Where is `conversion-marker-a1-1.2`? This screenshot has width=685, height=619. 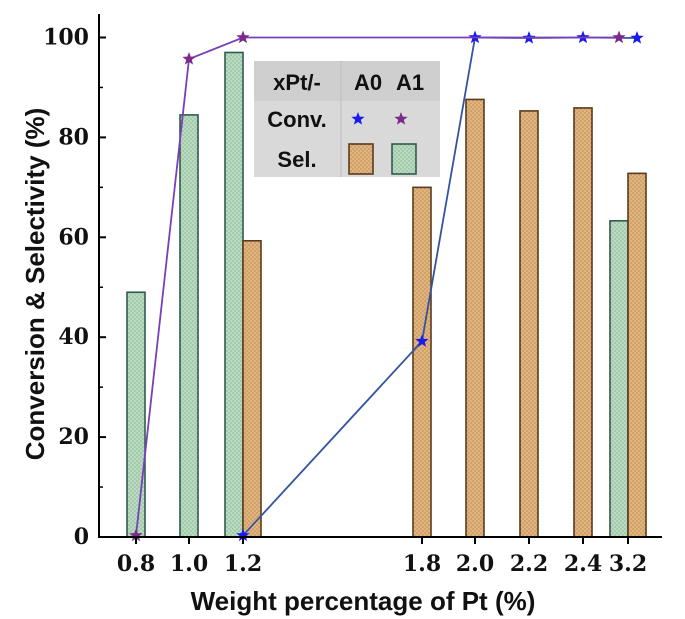
conversion-marker-a1-1.2 is located at coordinates (243, 37).